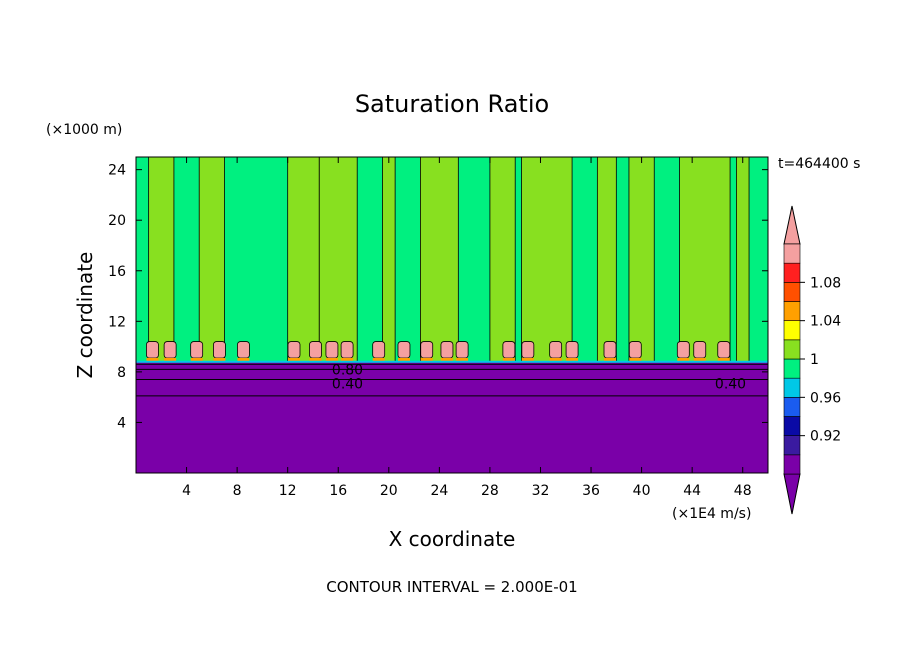  I want to click on x-tick-label: 32, so click(541, 491).